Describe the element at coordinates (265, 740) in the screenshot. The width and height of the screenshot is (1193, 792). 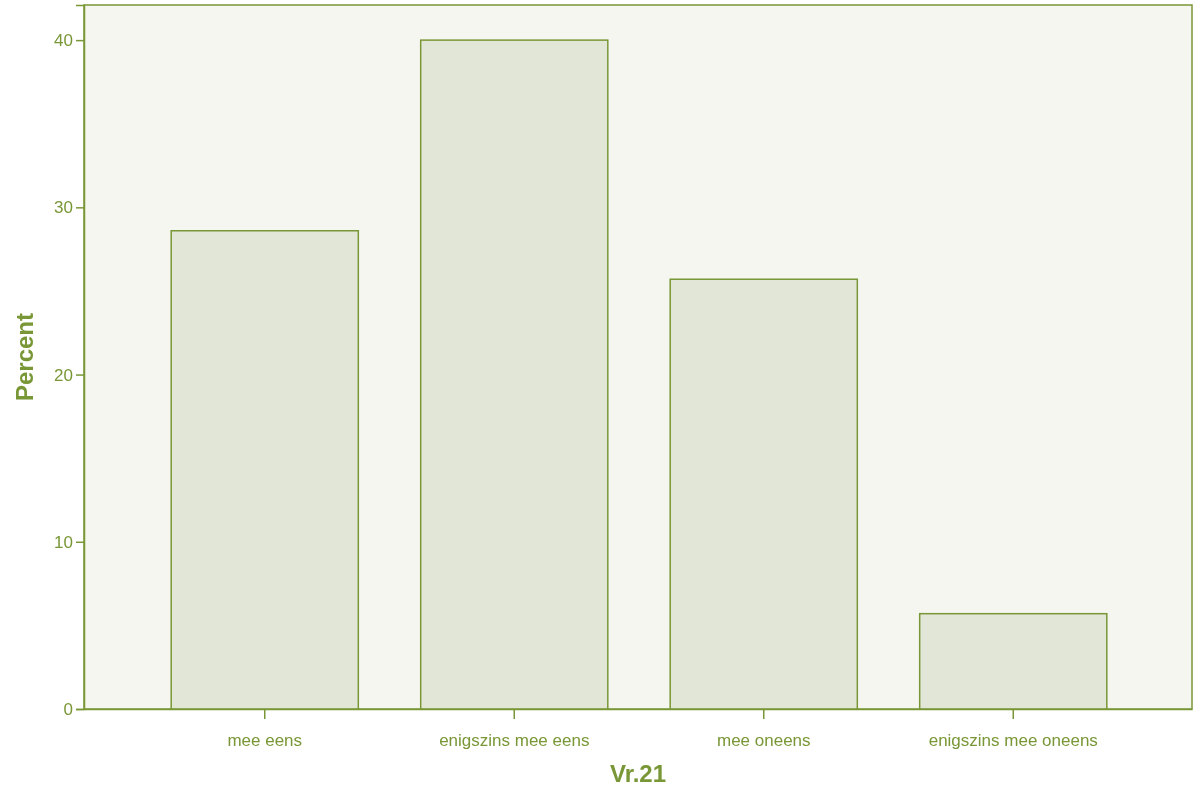
I see `x-tick-label: mee eens` at that location.